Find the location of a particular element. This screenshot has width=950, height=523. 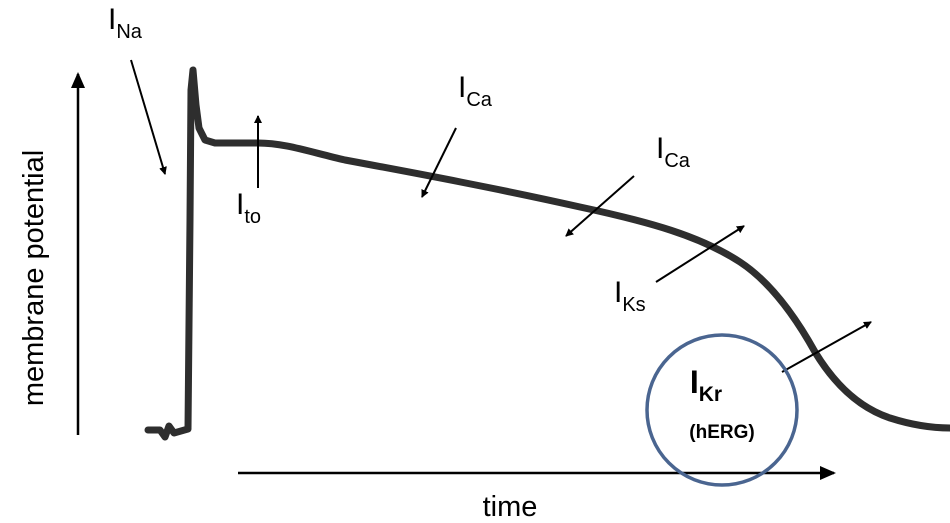

ks-current-label: IKs is located at coordinates (630, 296).